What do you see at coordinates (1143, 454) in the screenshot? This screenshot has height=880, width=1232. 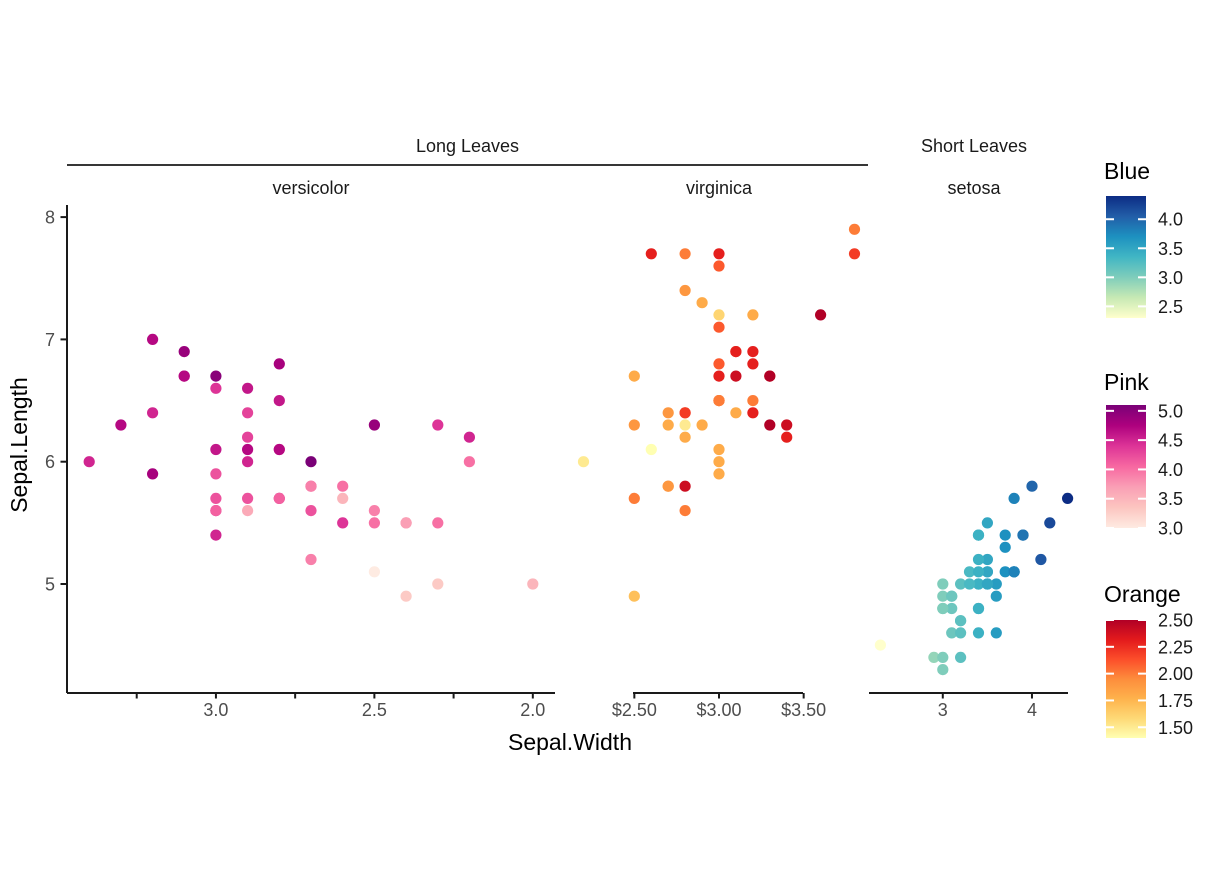 I see `legend-Pink: Pink 5.0 4.5 4.0 3.5 3.0` at bounding box center [1143, 454].